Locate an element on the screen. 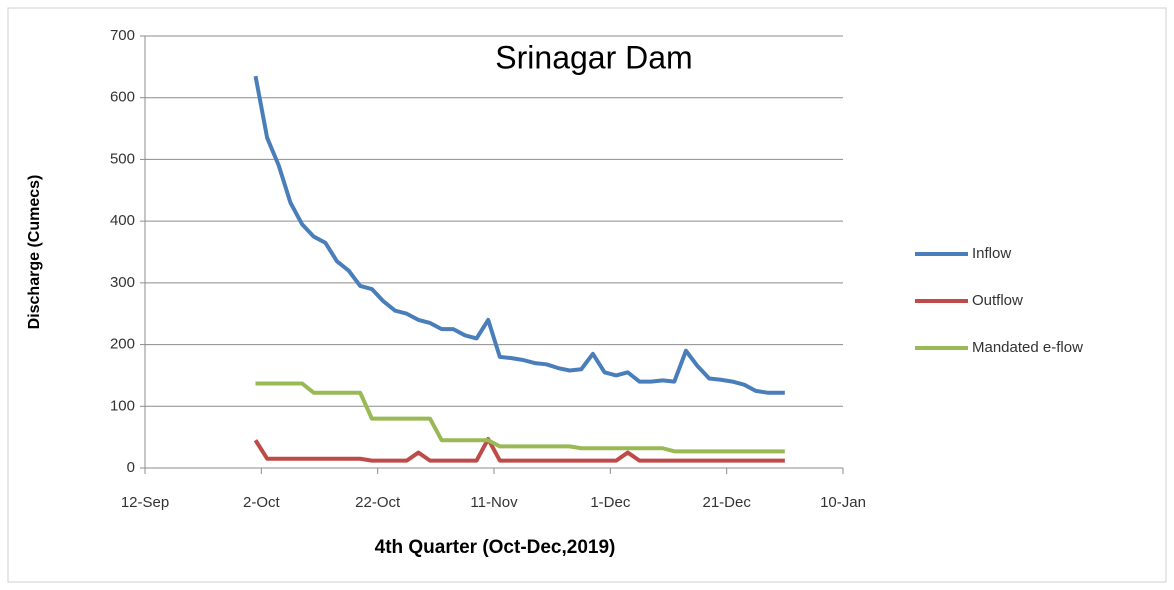 The height and width of the screenshot is (590, 1174). x-tick-label: 11-Nov is located at coordinates (494, 502).